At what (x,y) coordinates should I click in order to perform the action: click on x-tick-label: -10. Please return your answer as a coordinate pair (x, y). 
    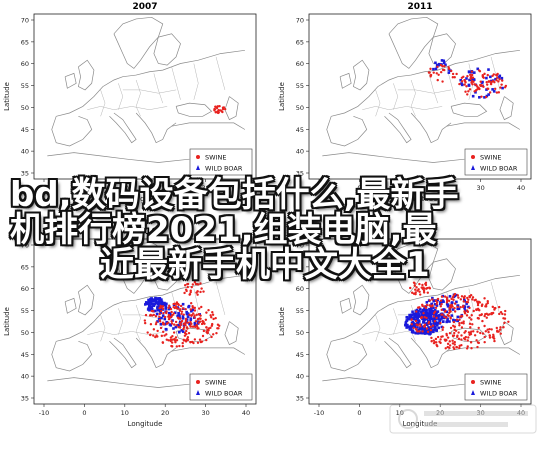
    Looking at the image, I should click on (319, 188).